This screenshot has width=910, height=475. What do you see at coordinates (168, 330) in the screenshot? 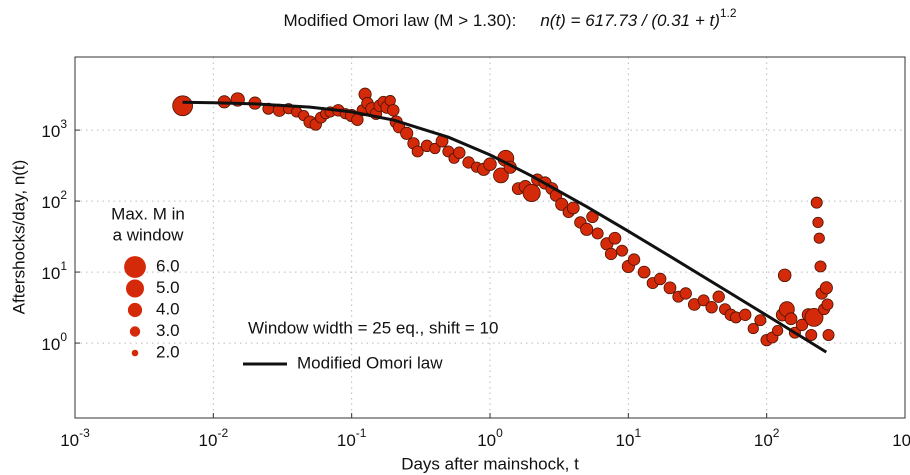
I see `size-legend-label: 3.0` at bounding box center [168, 330].